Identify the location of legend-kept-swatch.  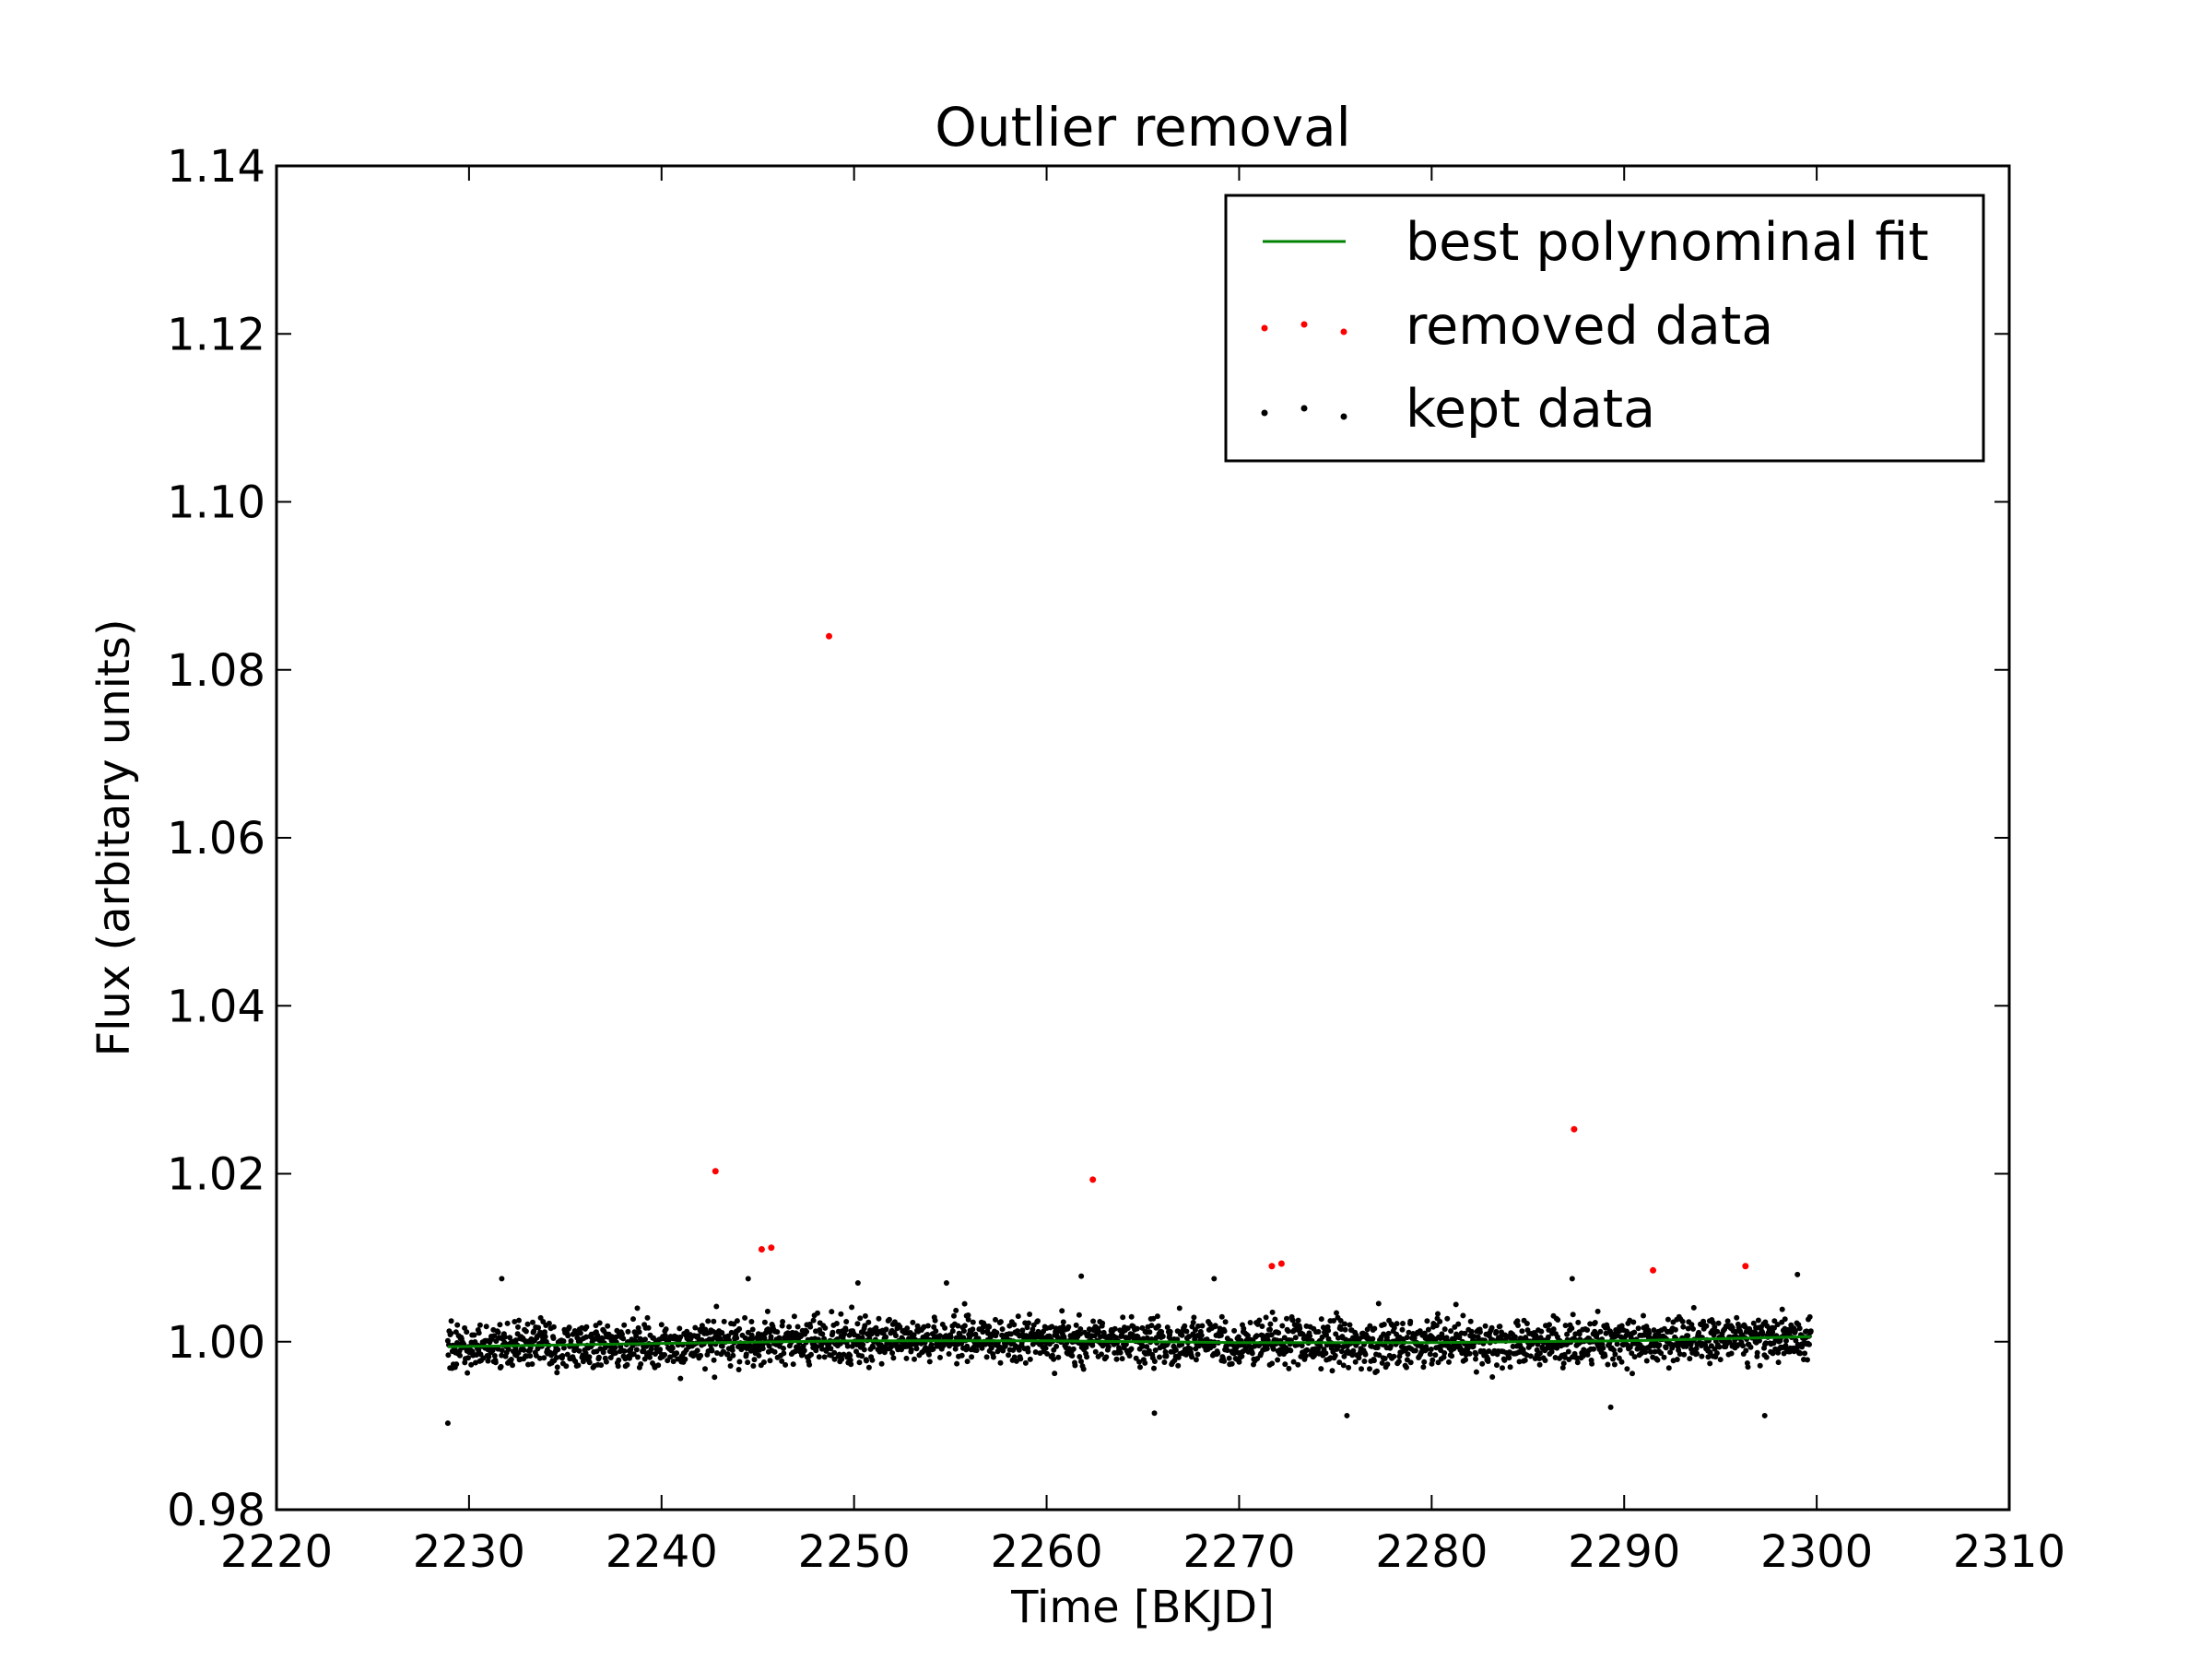
(1304, 408).